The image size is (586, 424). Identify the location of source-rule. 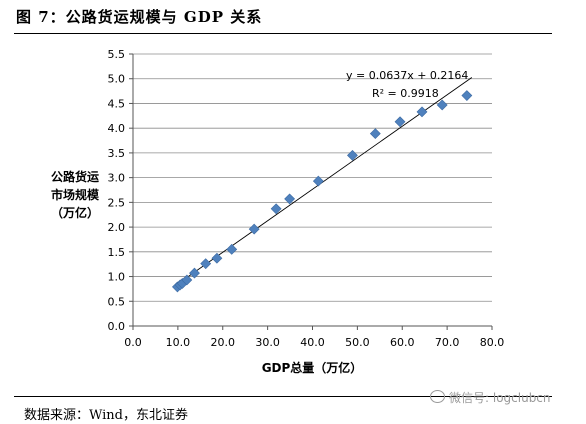
(283, 396).